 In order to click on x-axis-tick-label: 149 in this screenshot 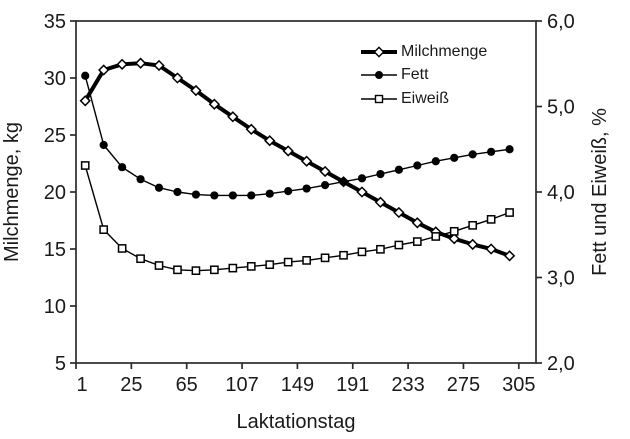, I will do `click(297, 385)`.